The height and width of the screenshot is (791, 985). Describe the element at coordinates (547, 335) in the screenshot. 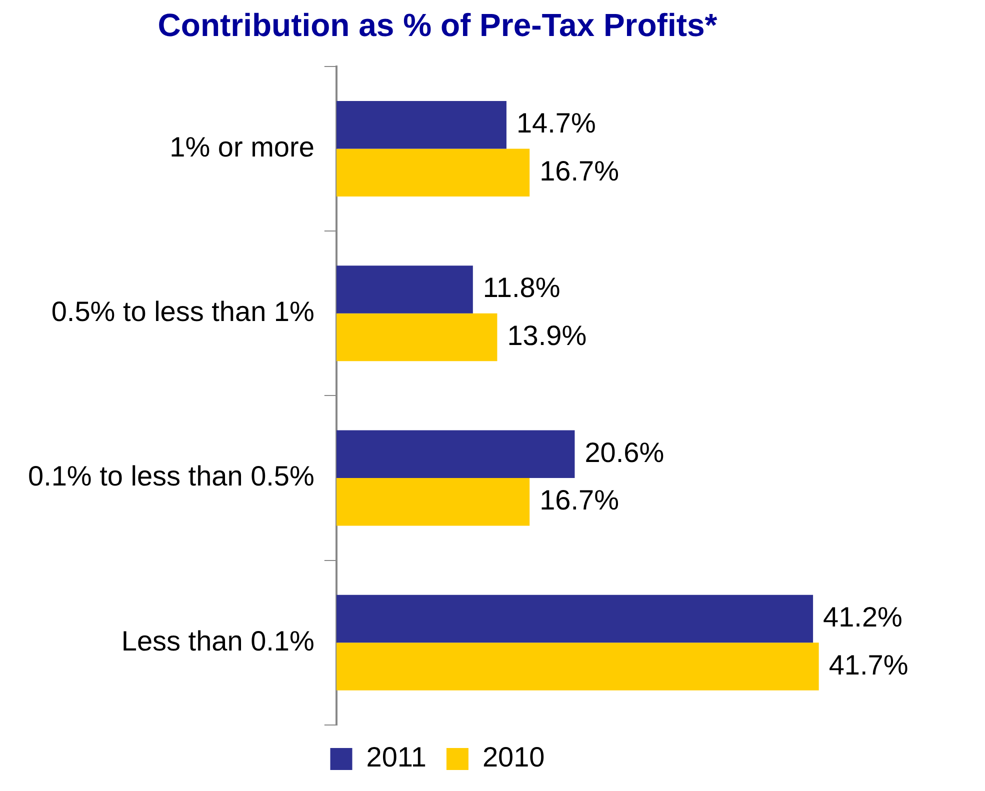

I see `data-label: 13.9%` at that location.